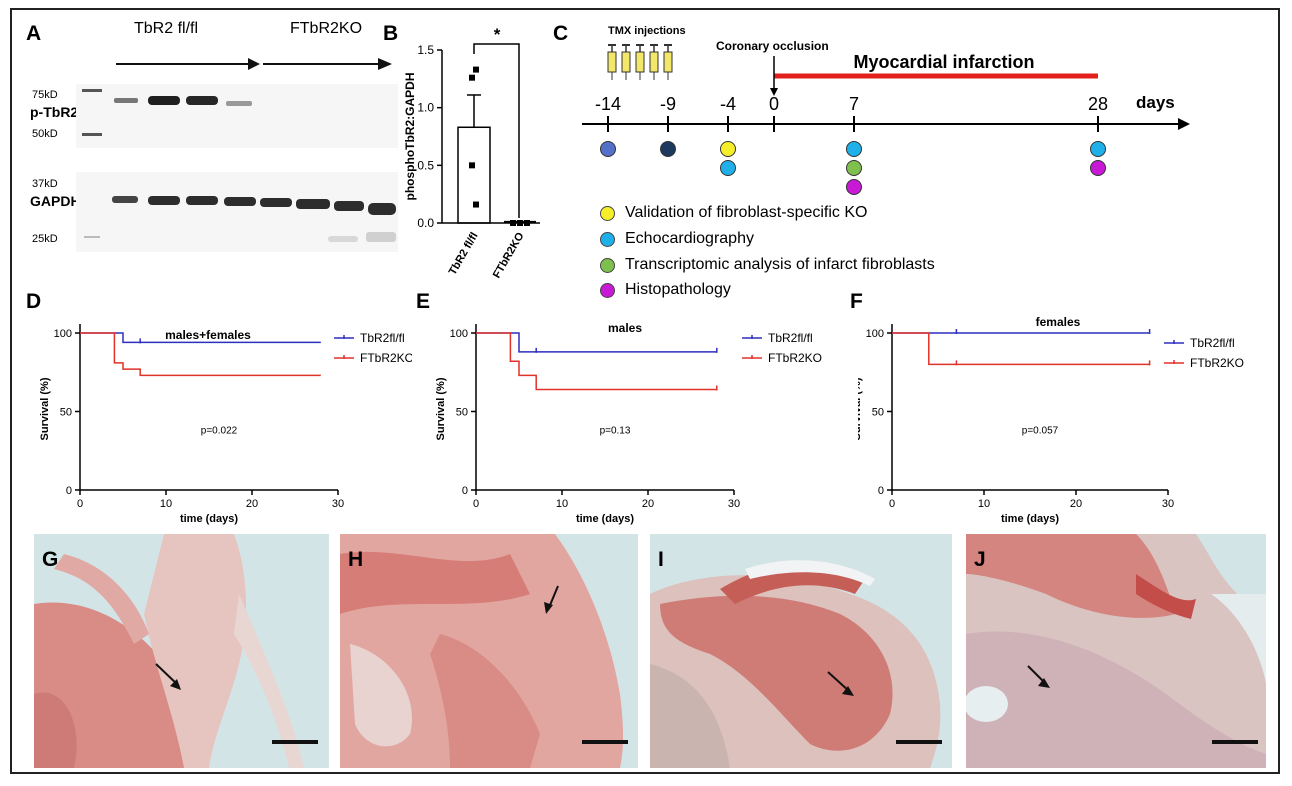 Image resolution: width=1292 pixels, height=786 pixels. What do you see at coordinates (678, 289) in the screenshot?
I see `legend-label-histopathology: Histopathology` at bounding box center [678, 289].